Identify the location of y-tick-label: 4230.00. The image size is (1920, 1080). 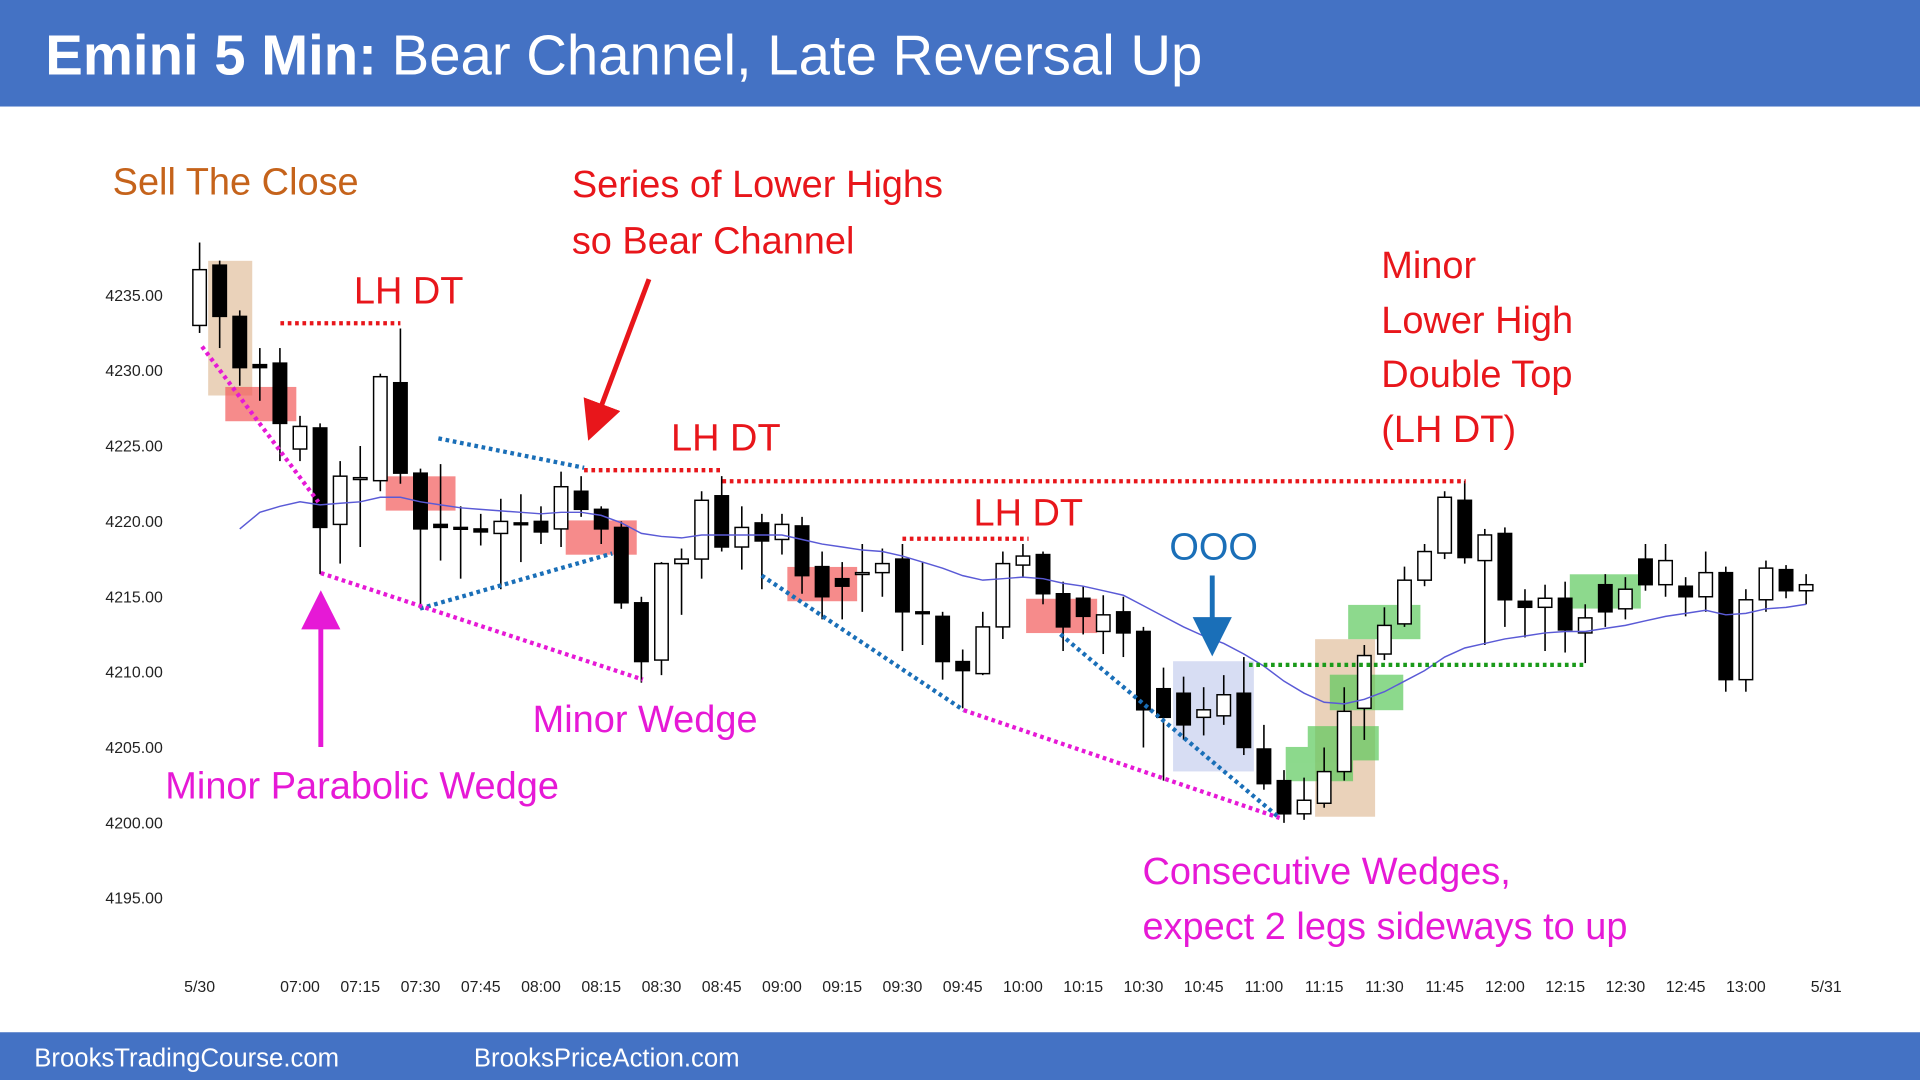
(134, 371).